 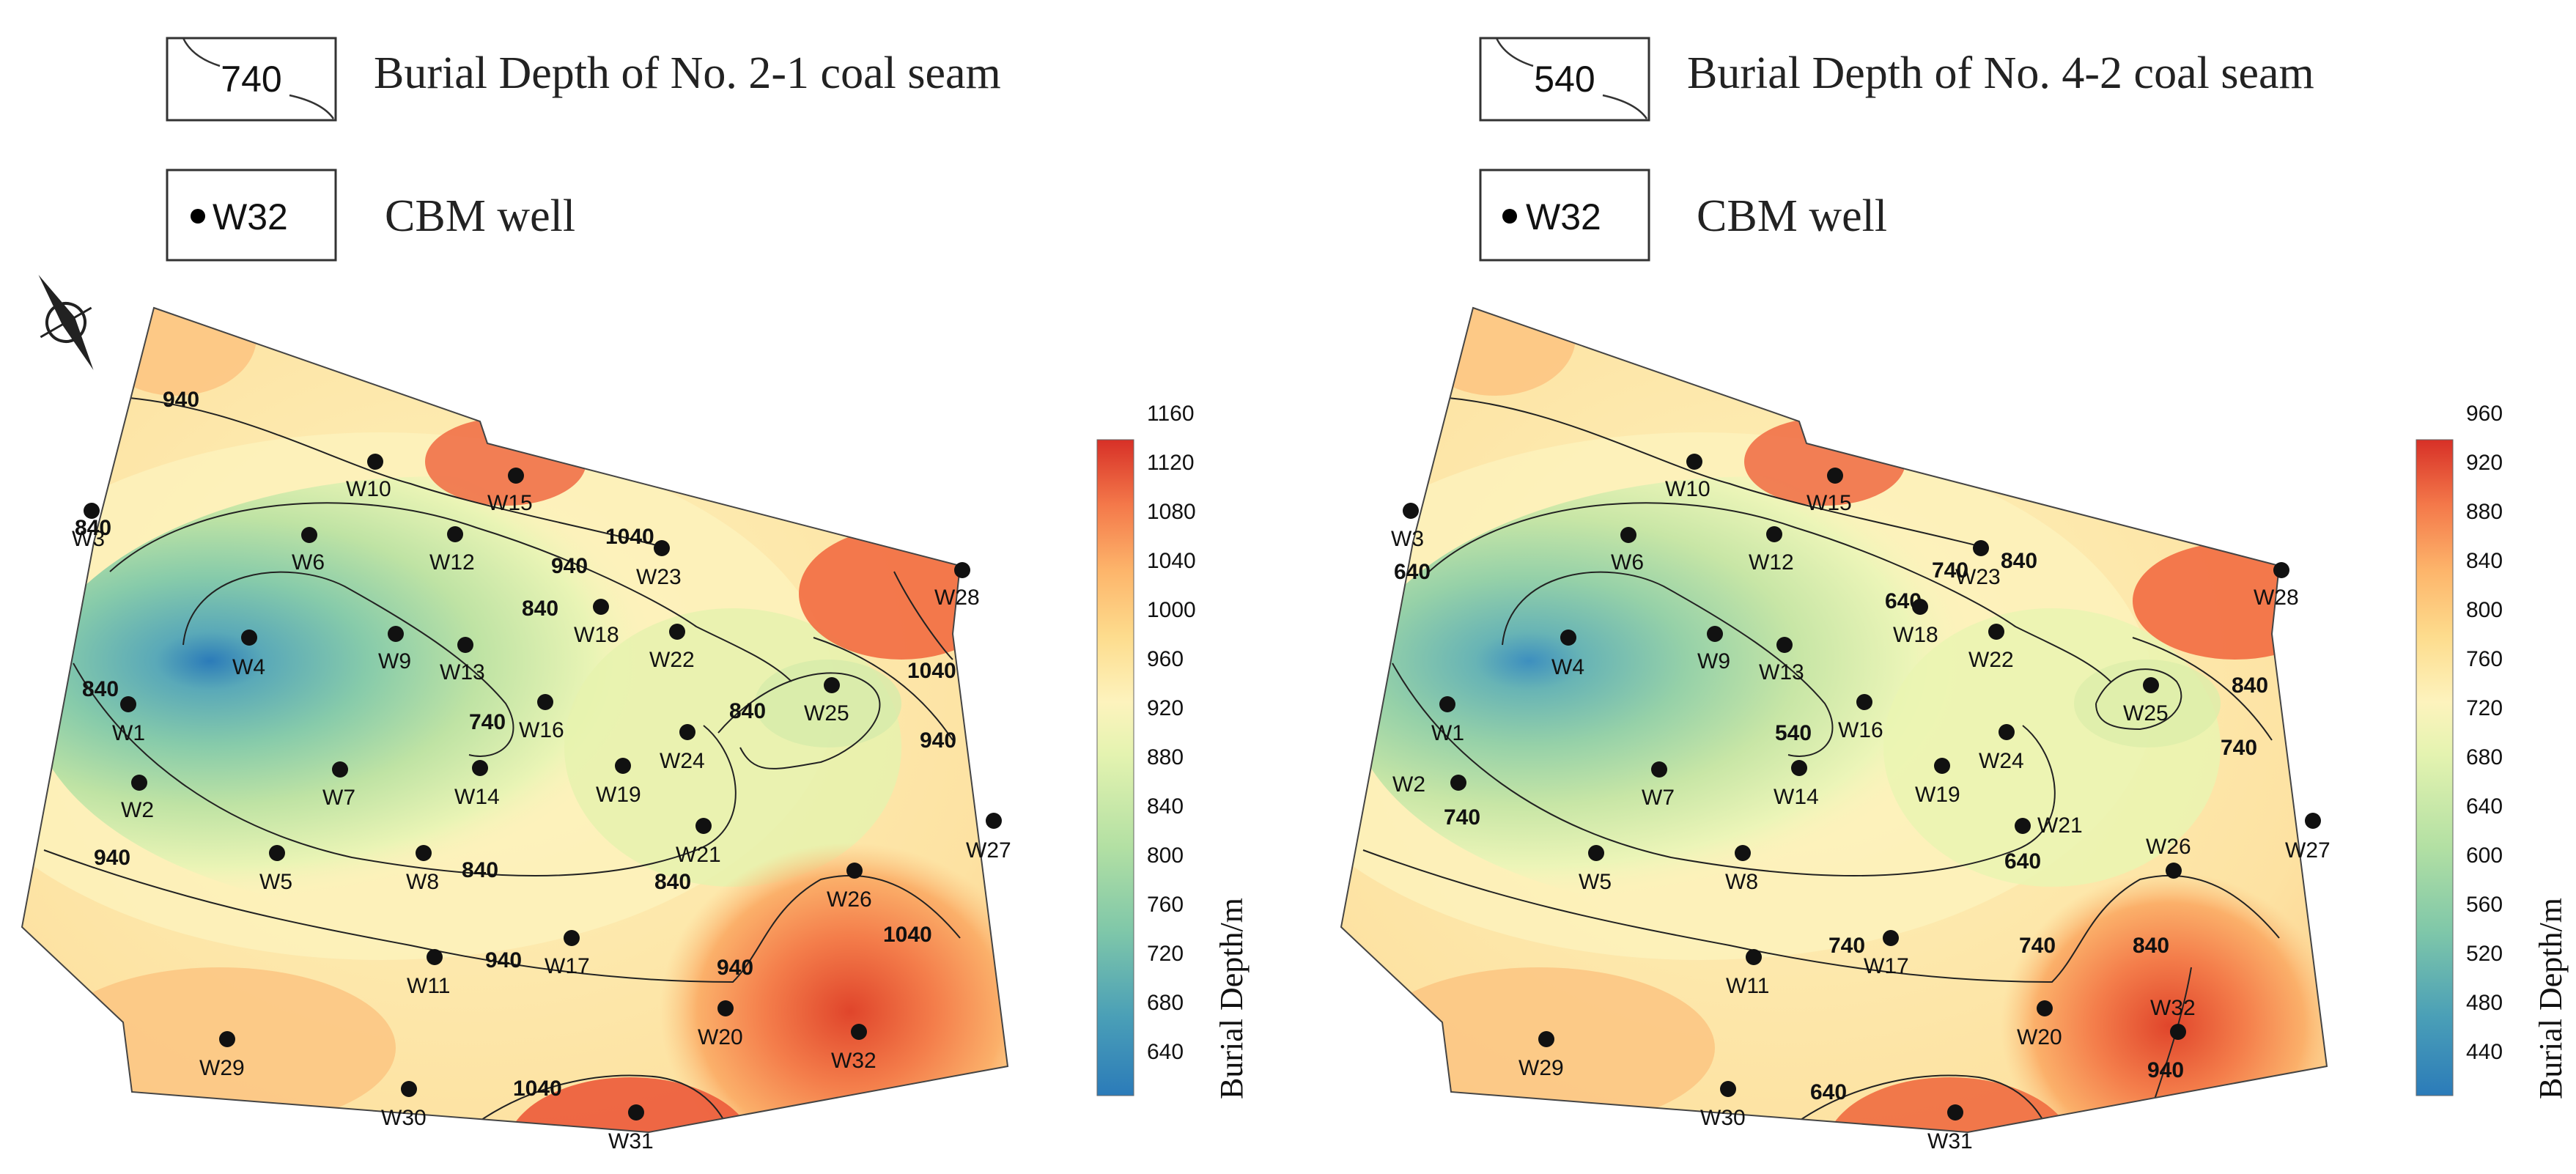 What do you see at coordinates (1165, 905) in the screenshot?
I see `colorbar-tick: 760` at bounding box center [1165, 905].